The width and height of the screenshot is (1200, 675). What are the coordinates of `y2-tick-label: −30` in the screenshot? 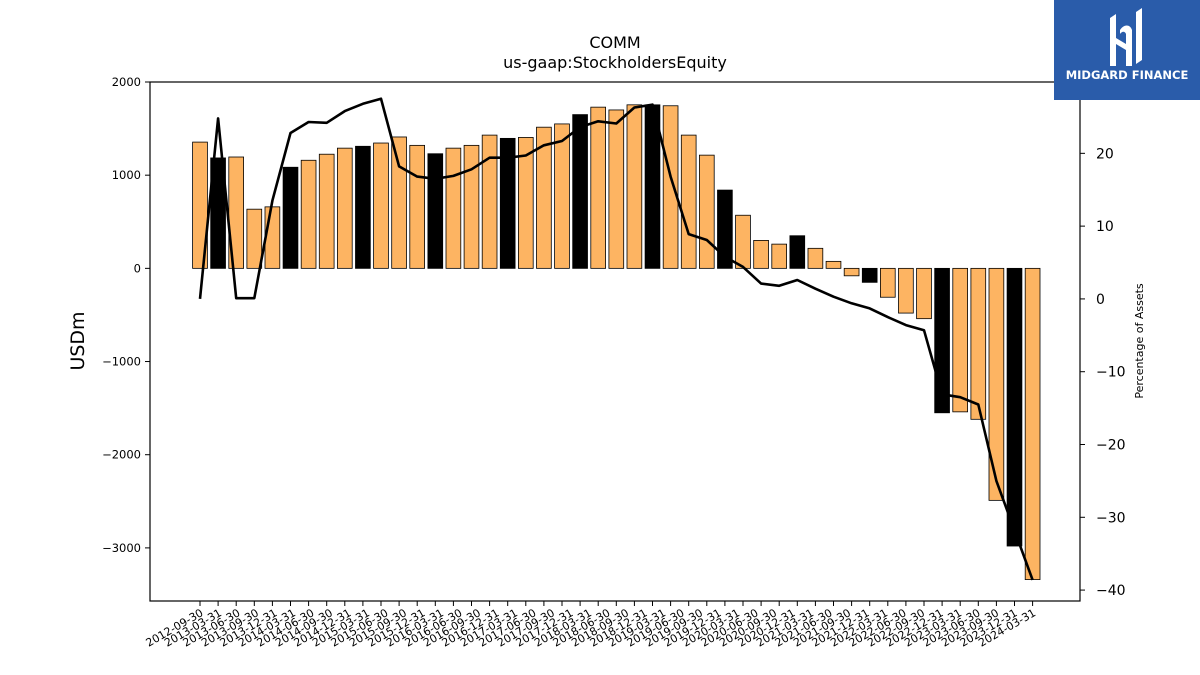 It's located at (1111, 518).